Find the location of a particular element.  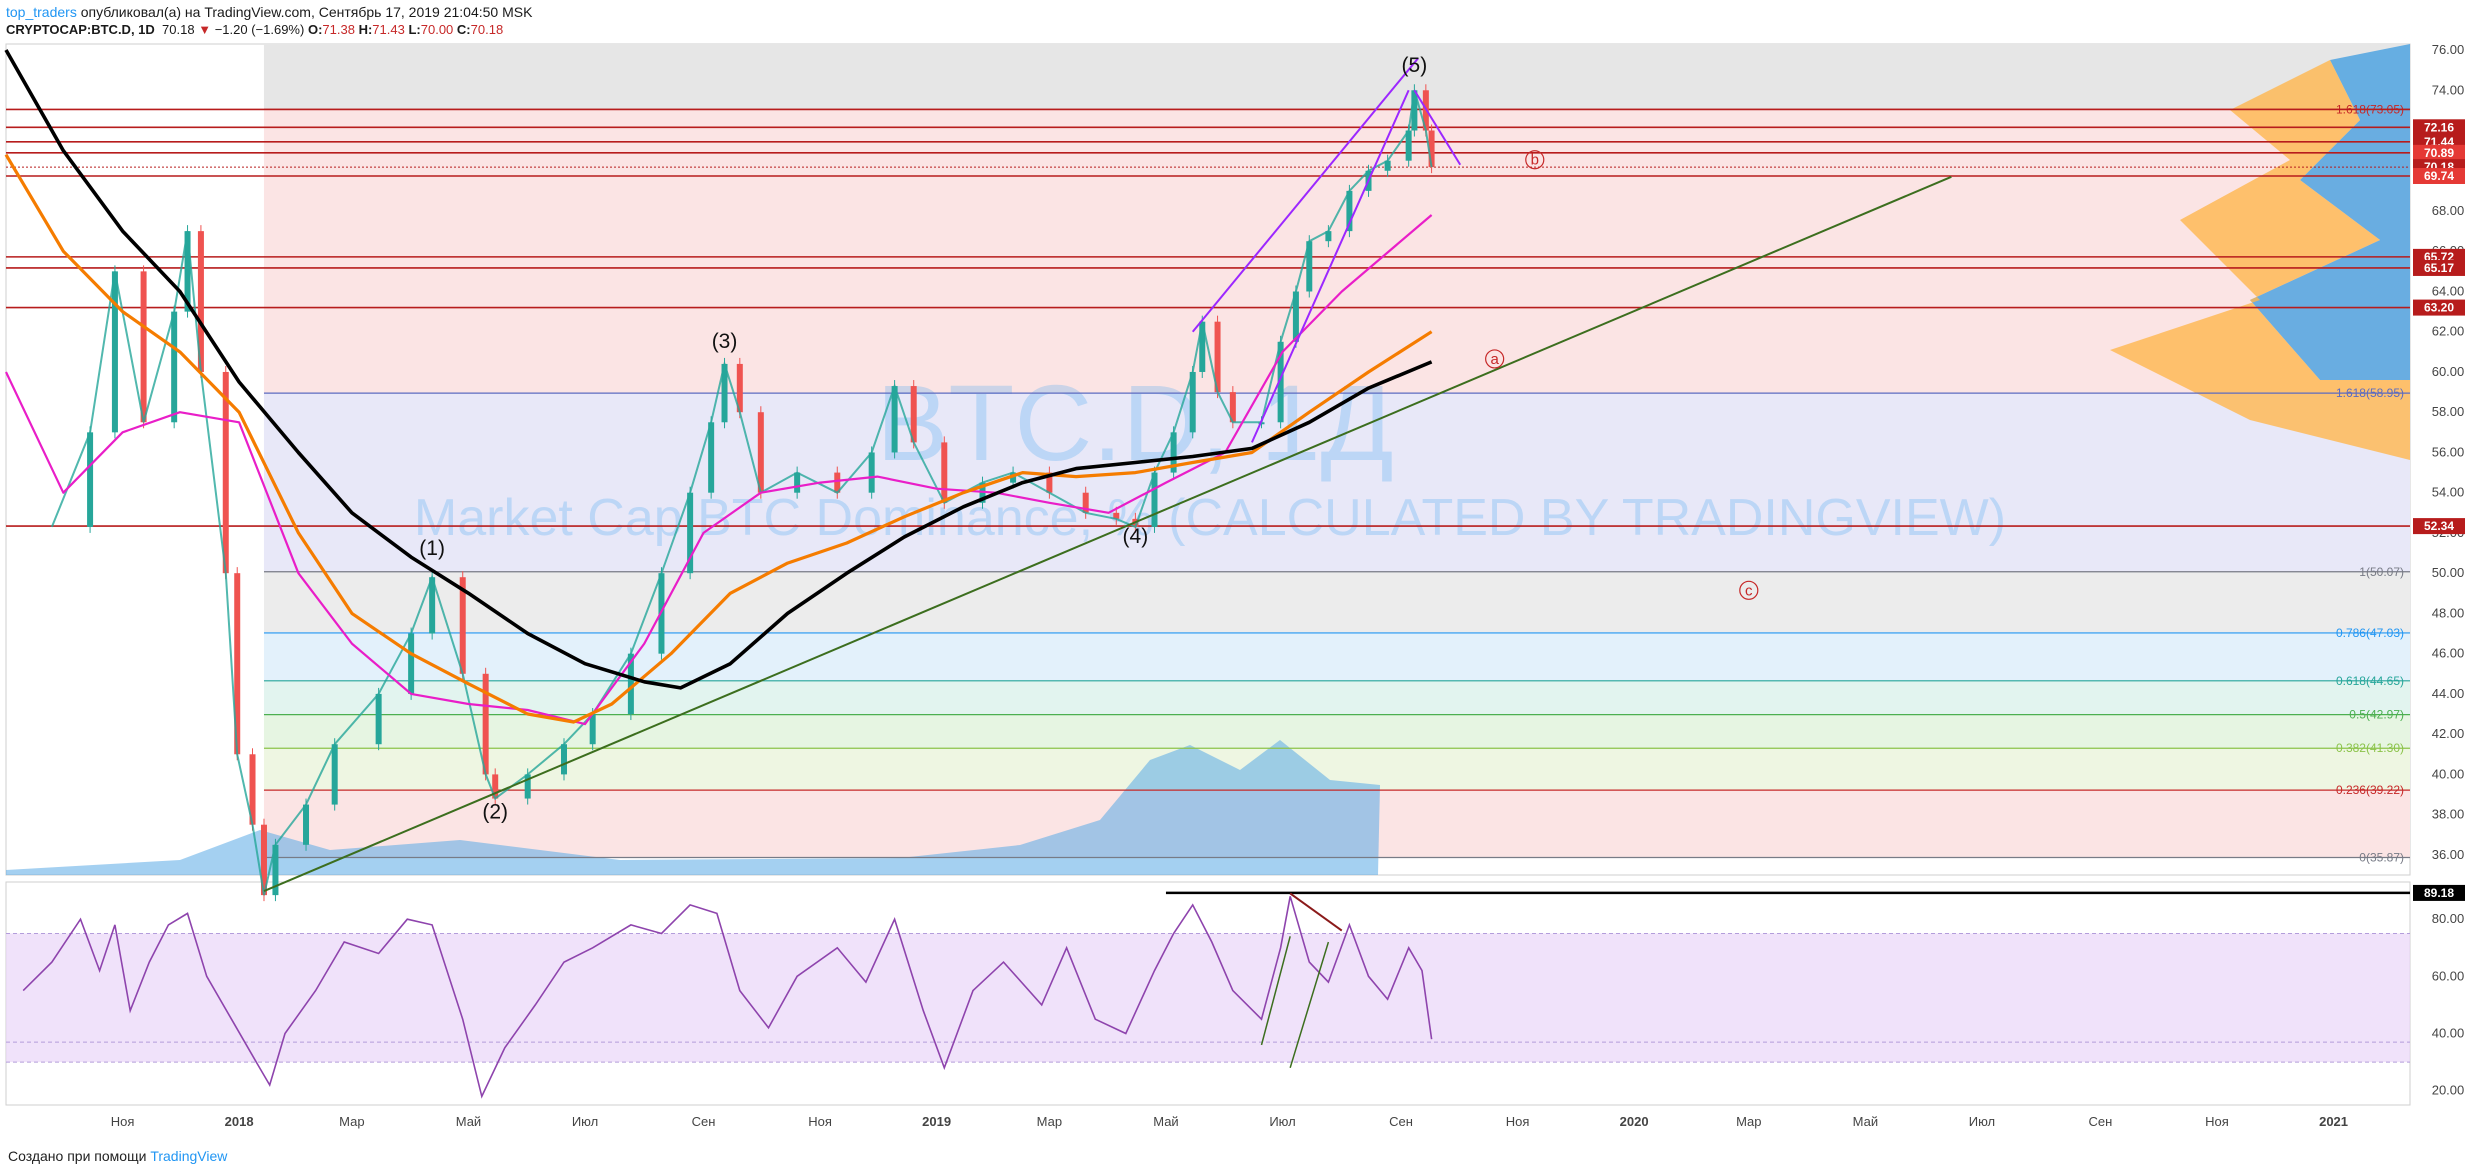

rsi-level-tag: 89.18 is located at coordinates (2439, 893).